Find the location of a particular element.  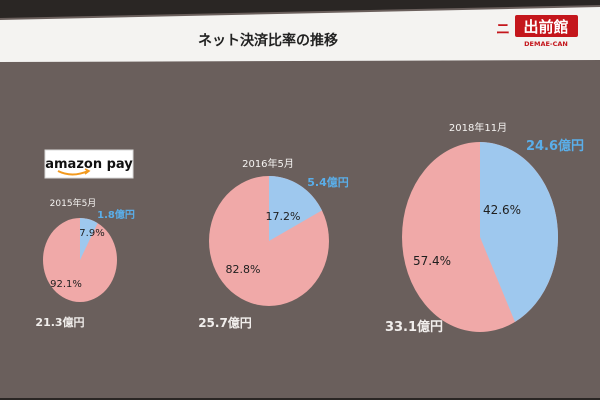

amazon-smile-icon is located at coordinates (73, 173).